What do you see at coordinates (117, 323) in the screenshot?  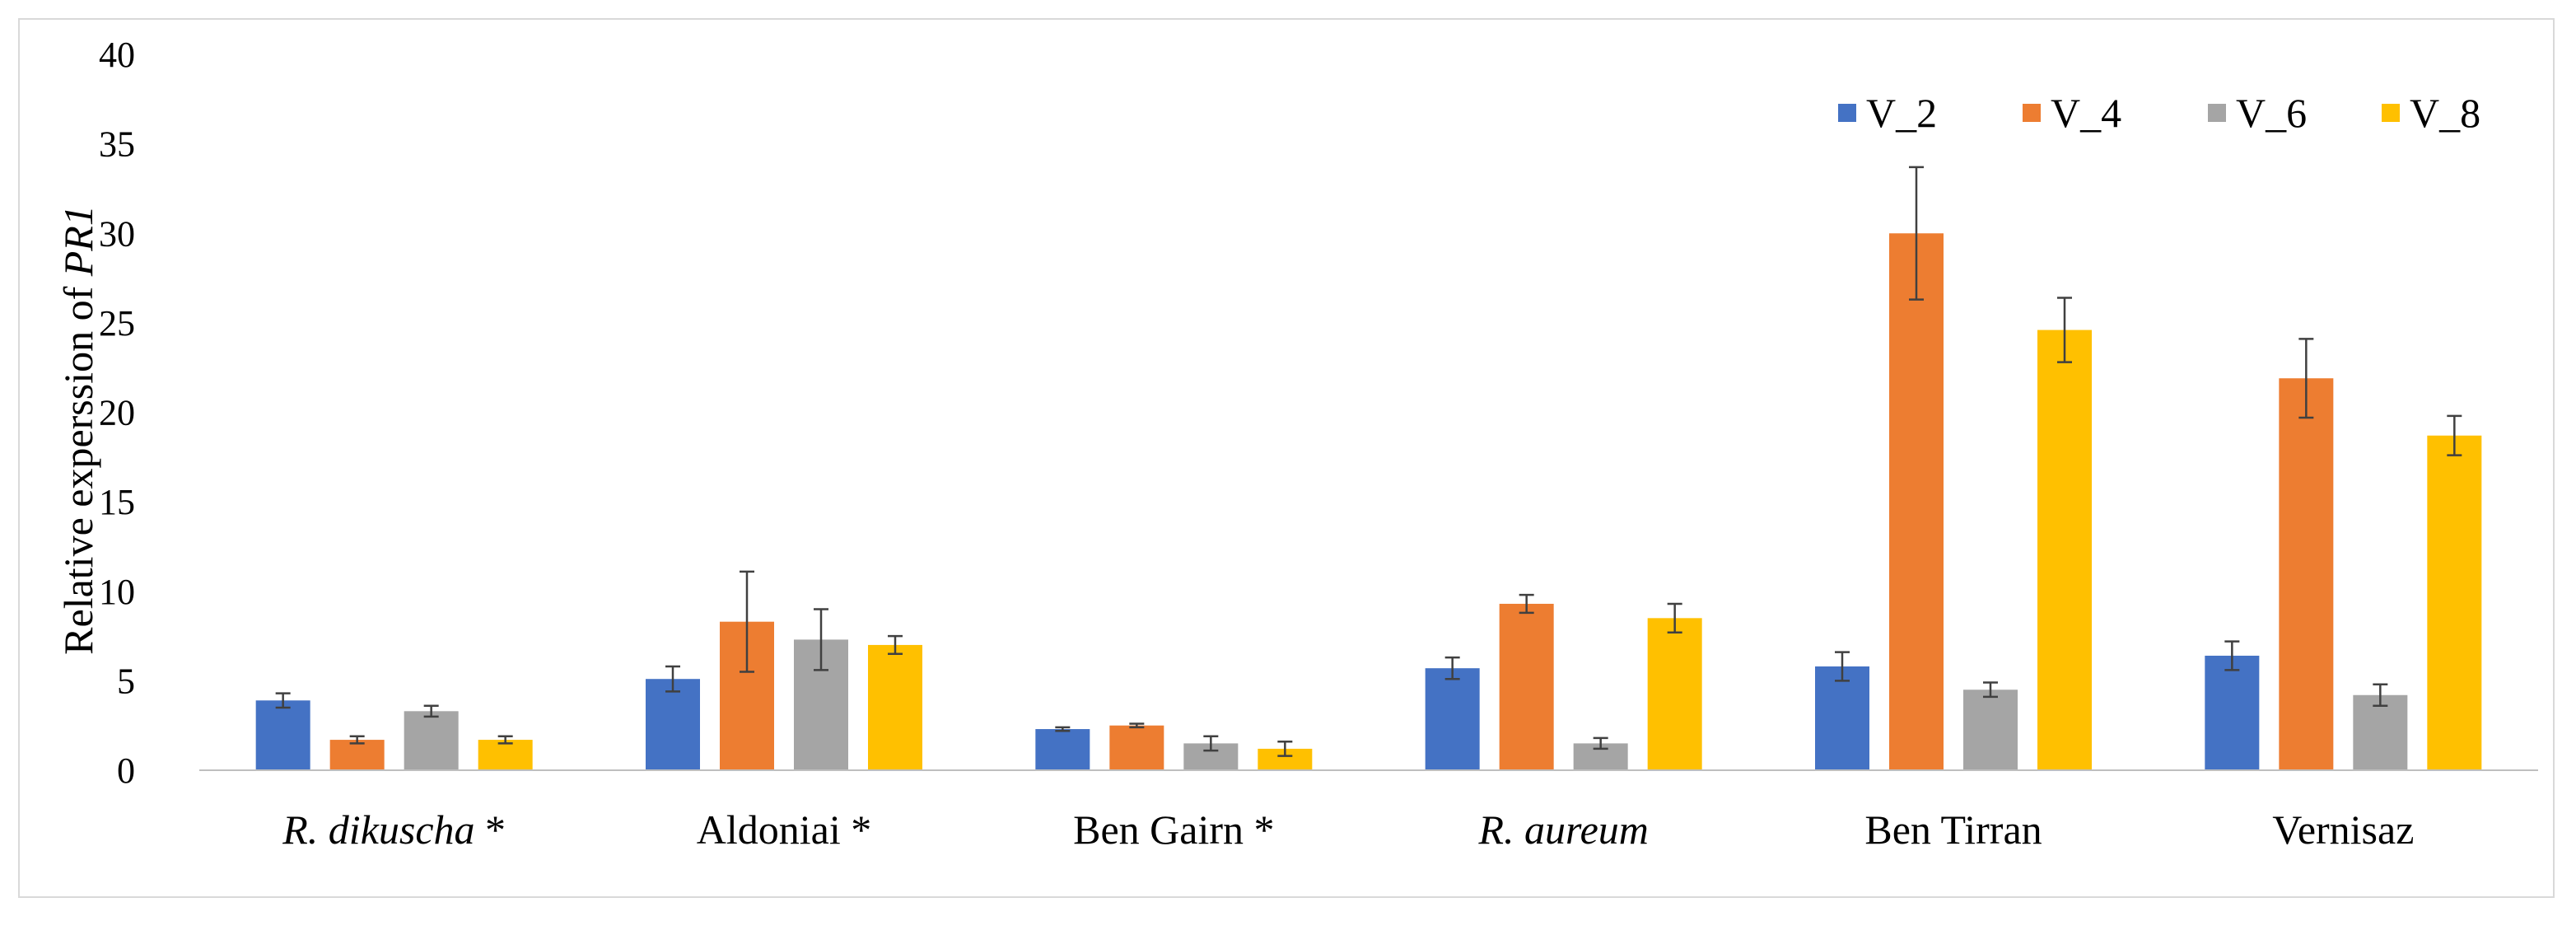 I see `y-tick-label: 25` at bounding box center [117, 323].